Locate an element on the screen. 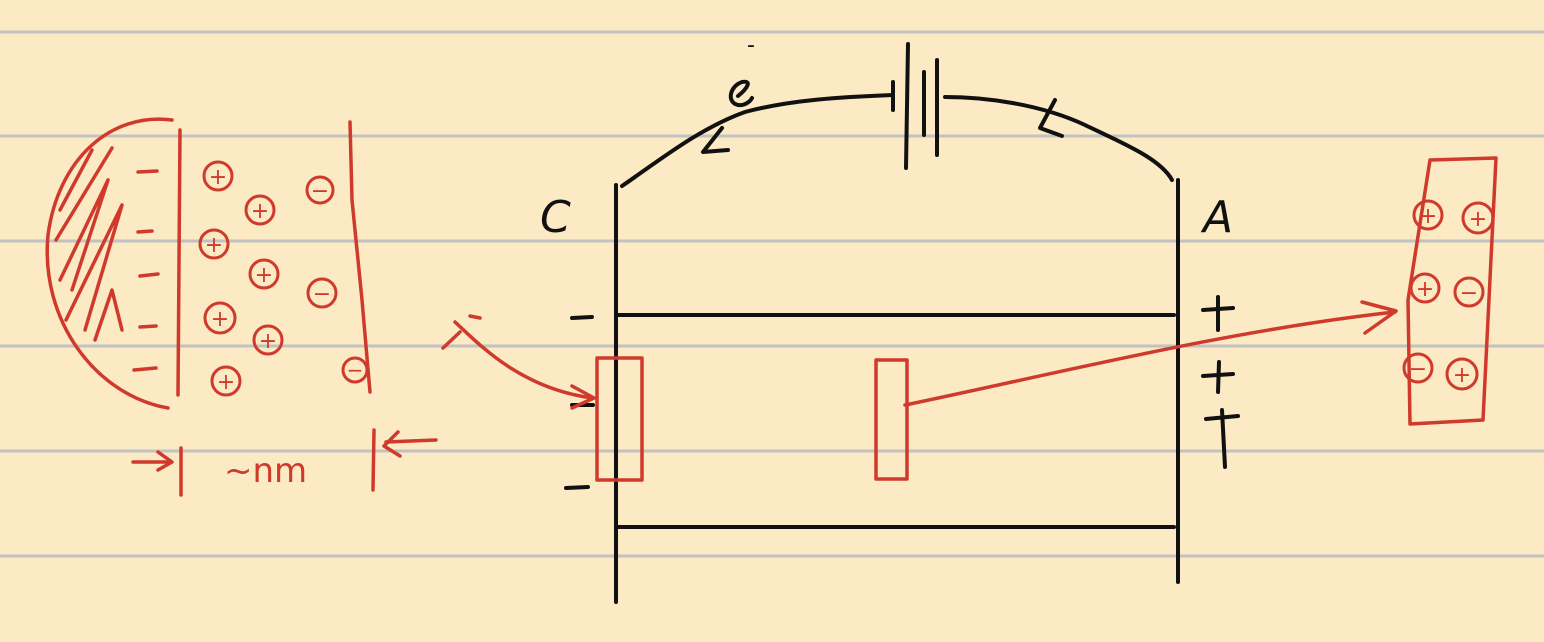 The height and width of the screenshot is (642, 1544). scale-bar-right is located at coordinates (373, 460).